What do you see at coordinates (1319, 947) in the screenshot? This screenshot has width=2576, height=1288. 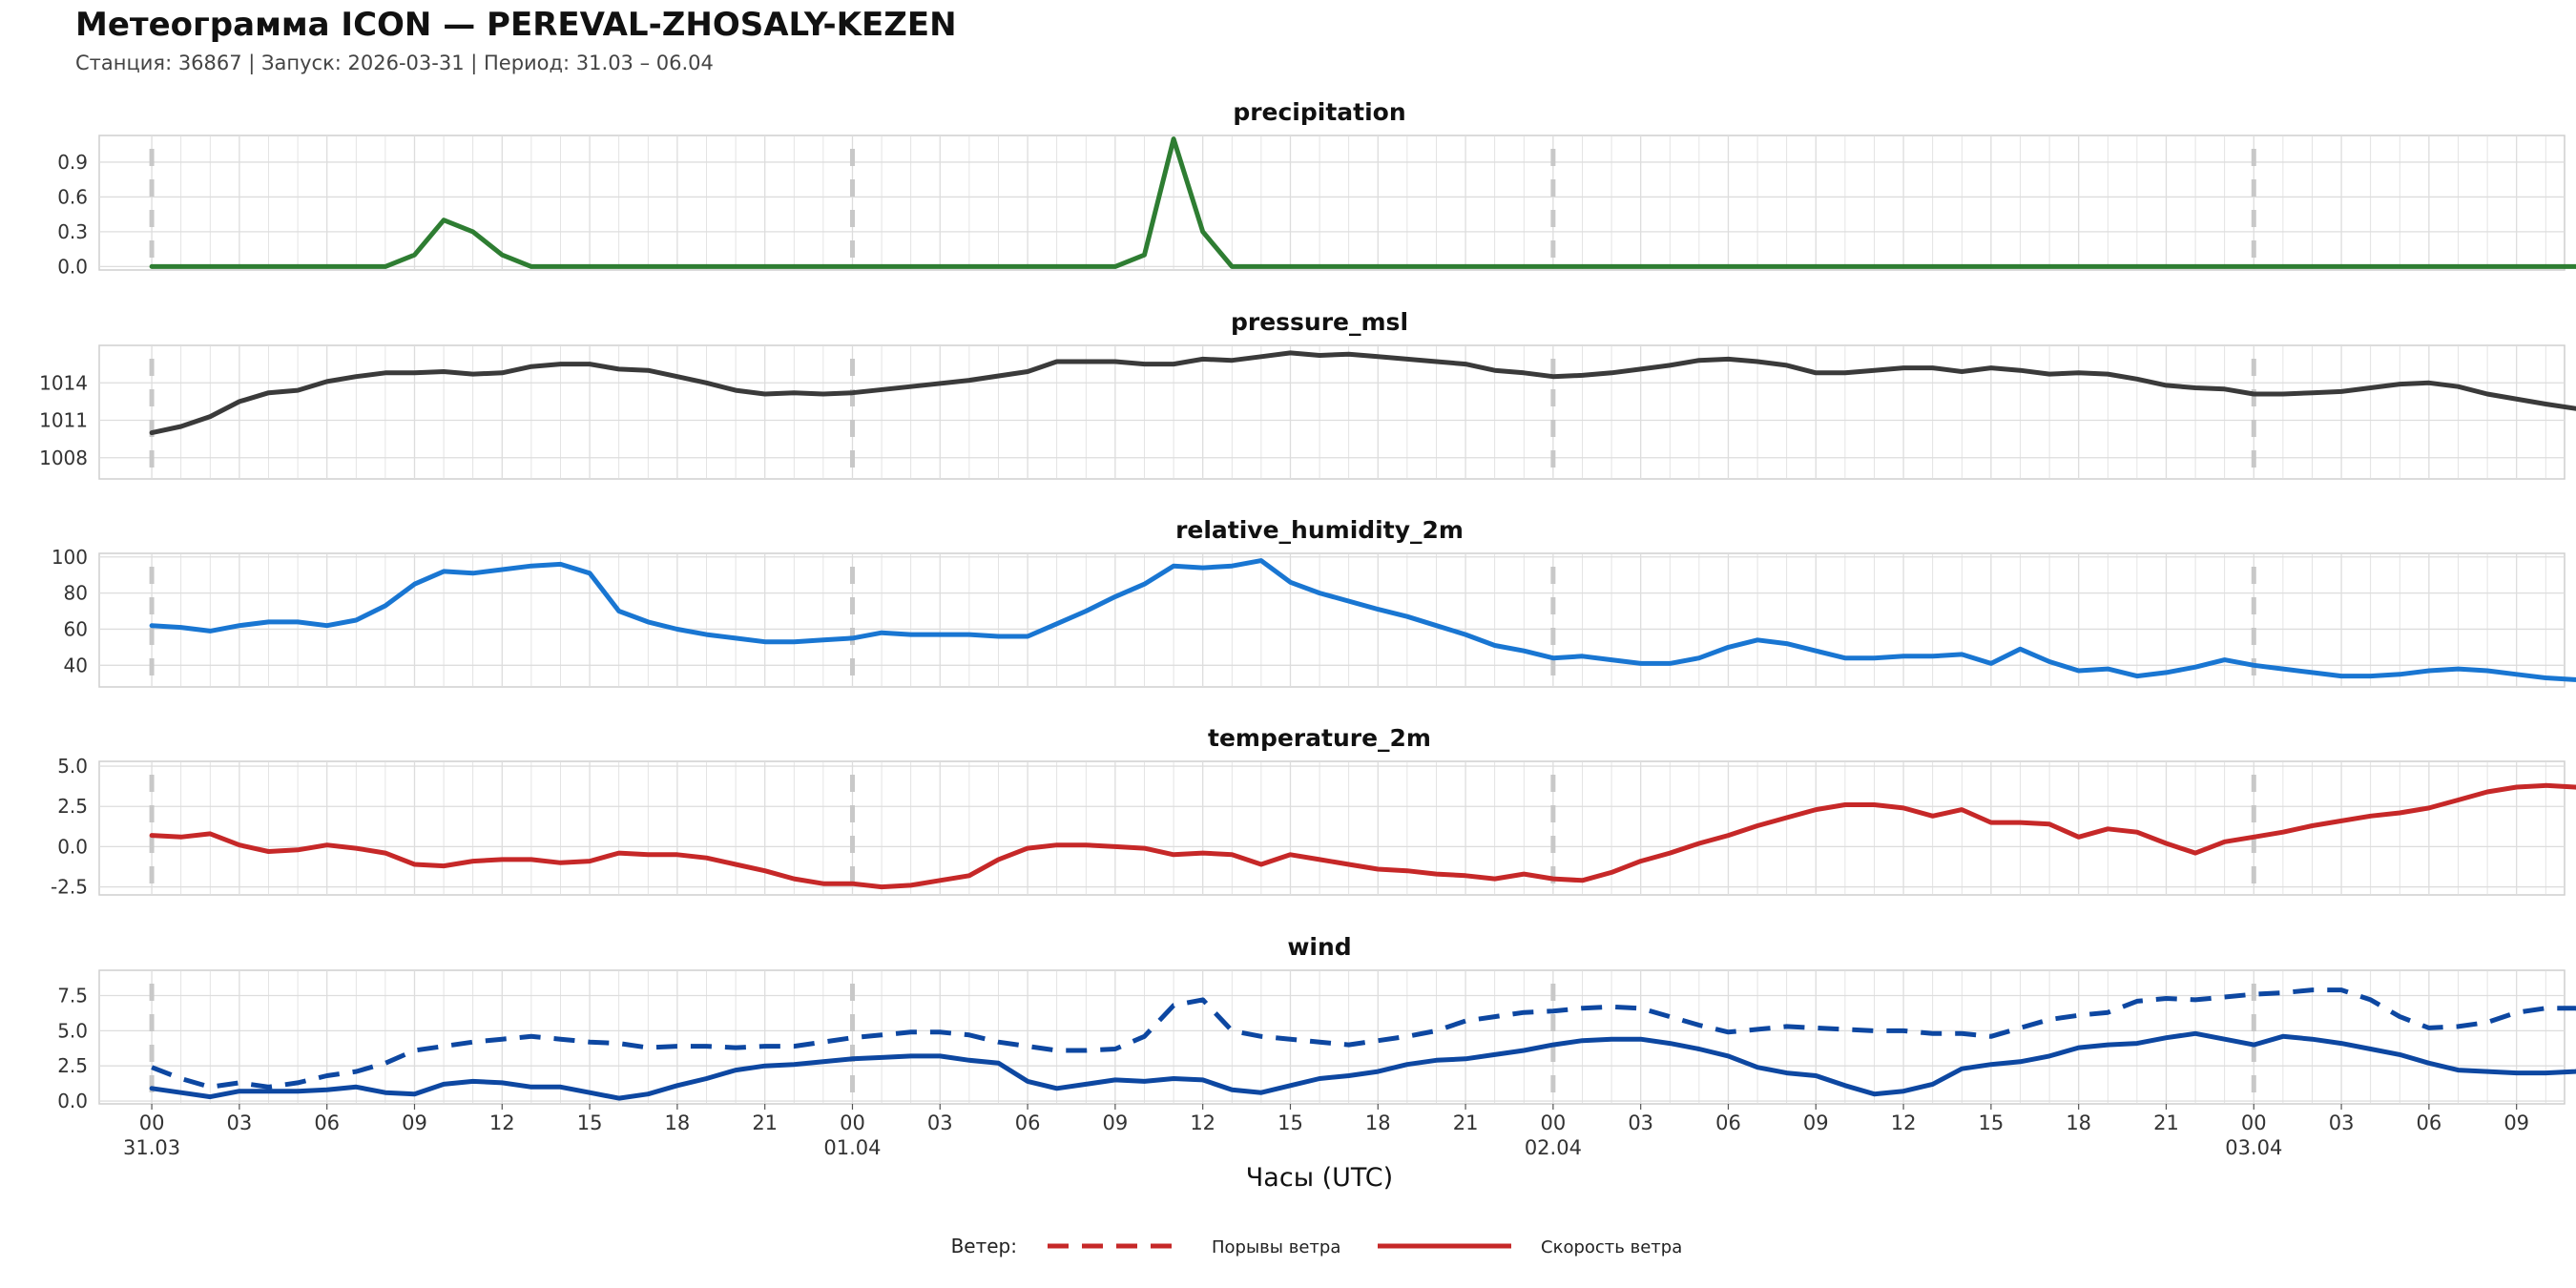 I see `panel-title: wind` at bounding box center [1319, 947].